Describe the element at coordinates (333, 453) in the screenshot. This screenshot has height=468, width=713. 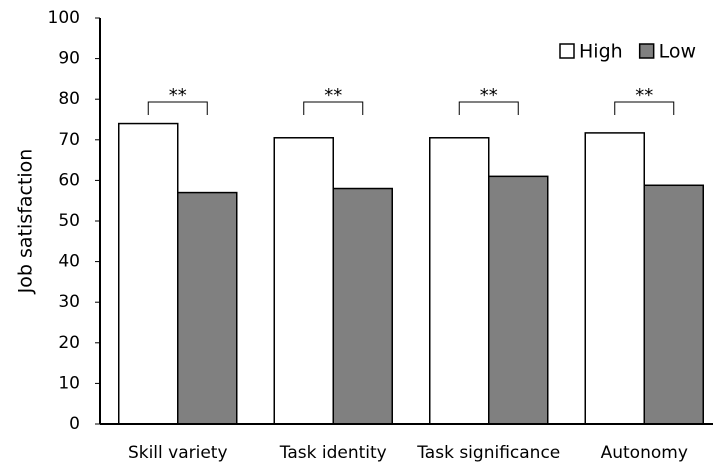
I see `x-tick-label: Task identity` at that location.